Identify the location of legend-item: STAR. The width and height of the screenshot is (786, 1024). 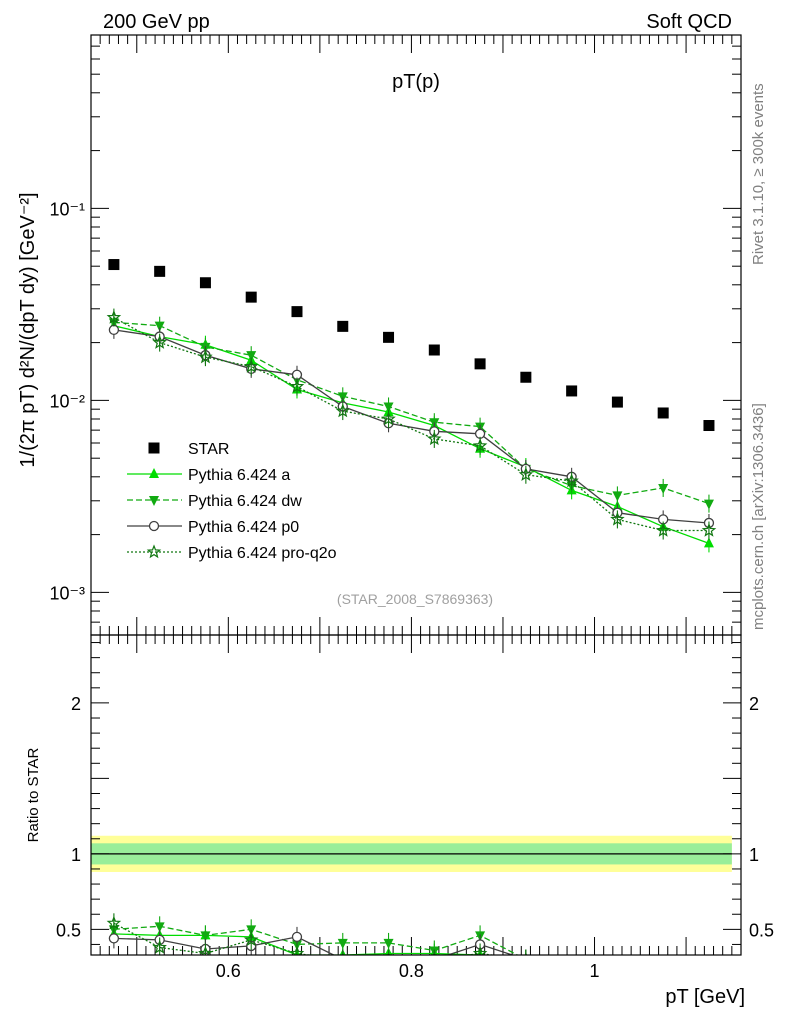
(188, 449).